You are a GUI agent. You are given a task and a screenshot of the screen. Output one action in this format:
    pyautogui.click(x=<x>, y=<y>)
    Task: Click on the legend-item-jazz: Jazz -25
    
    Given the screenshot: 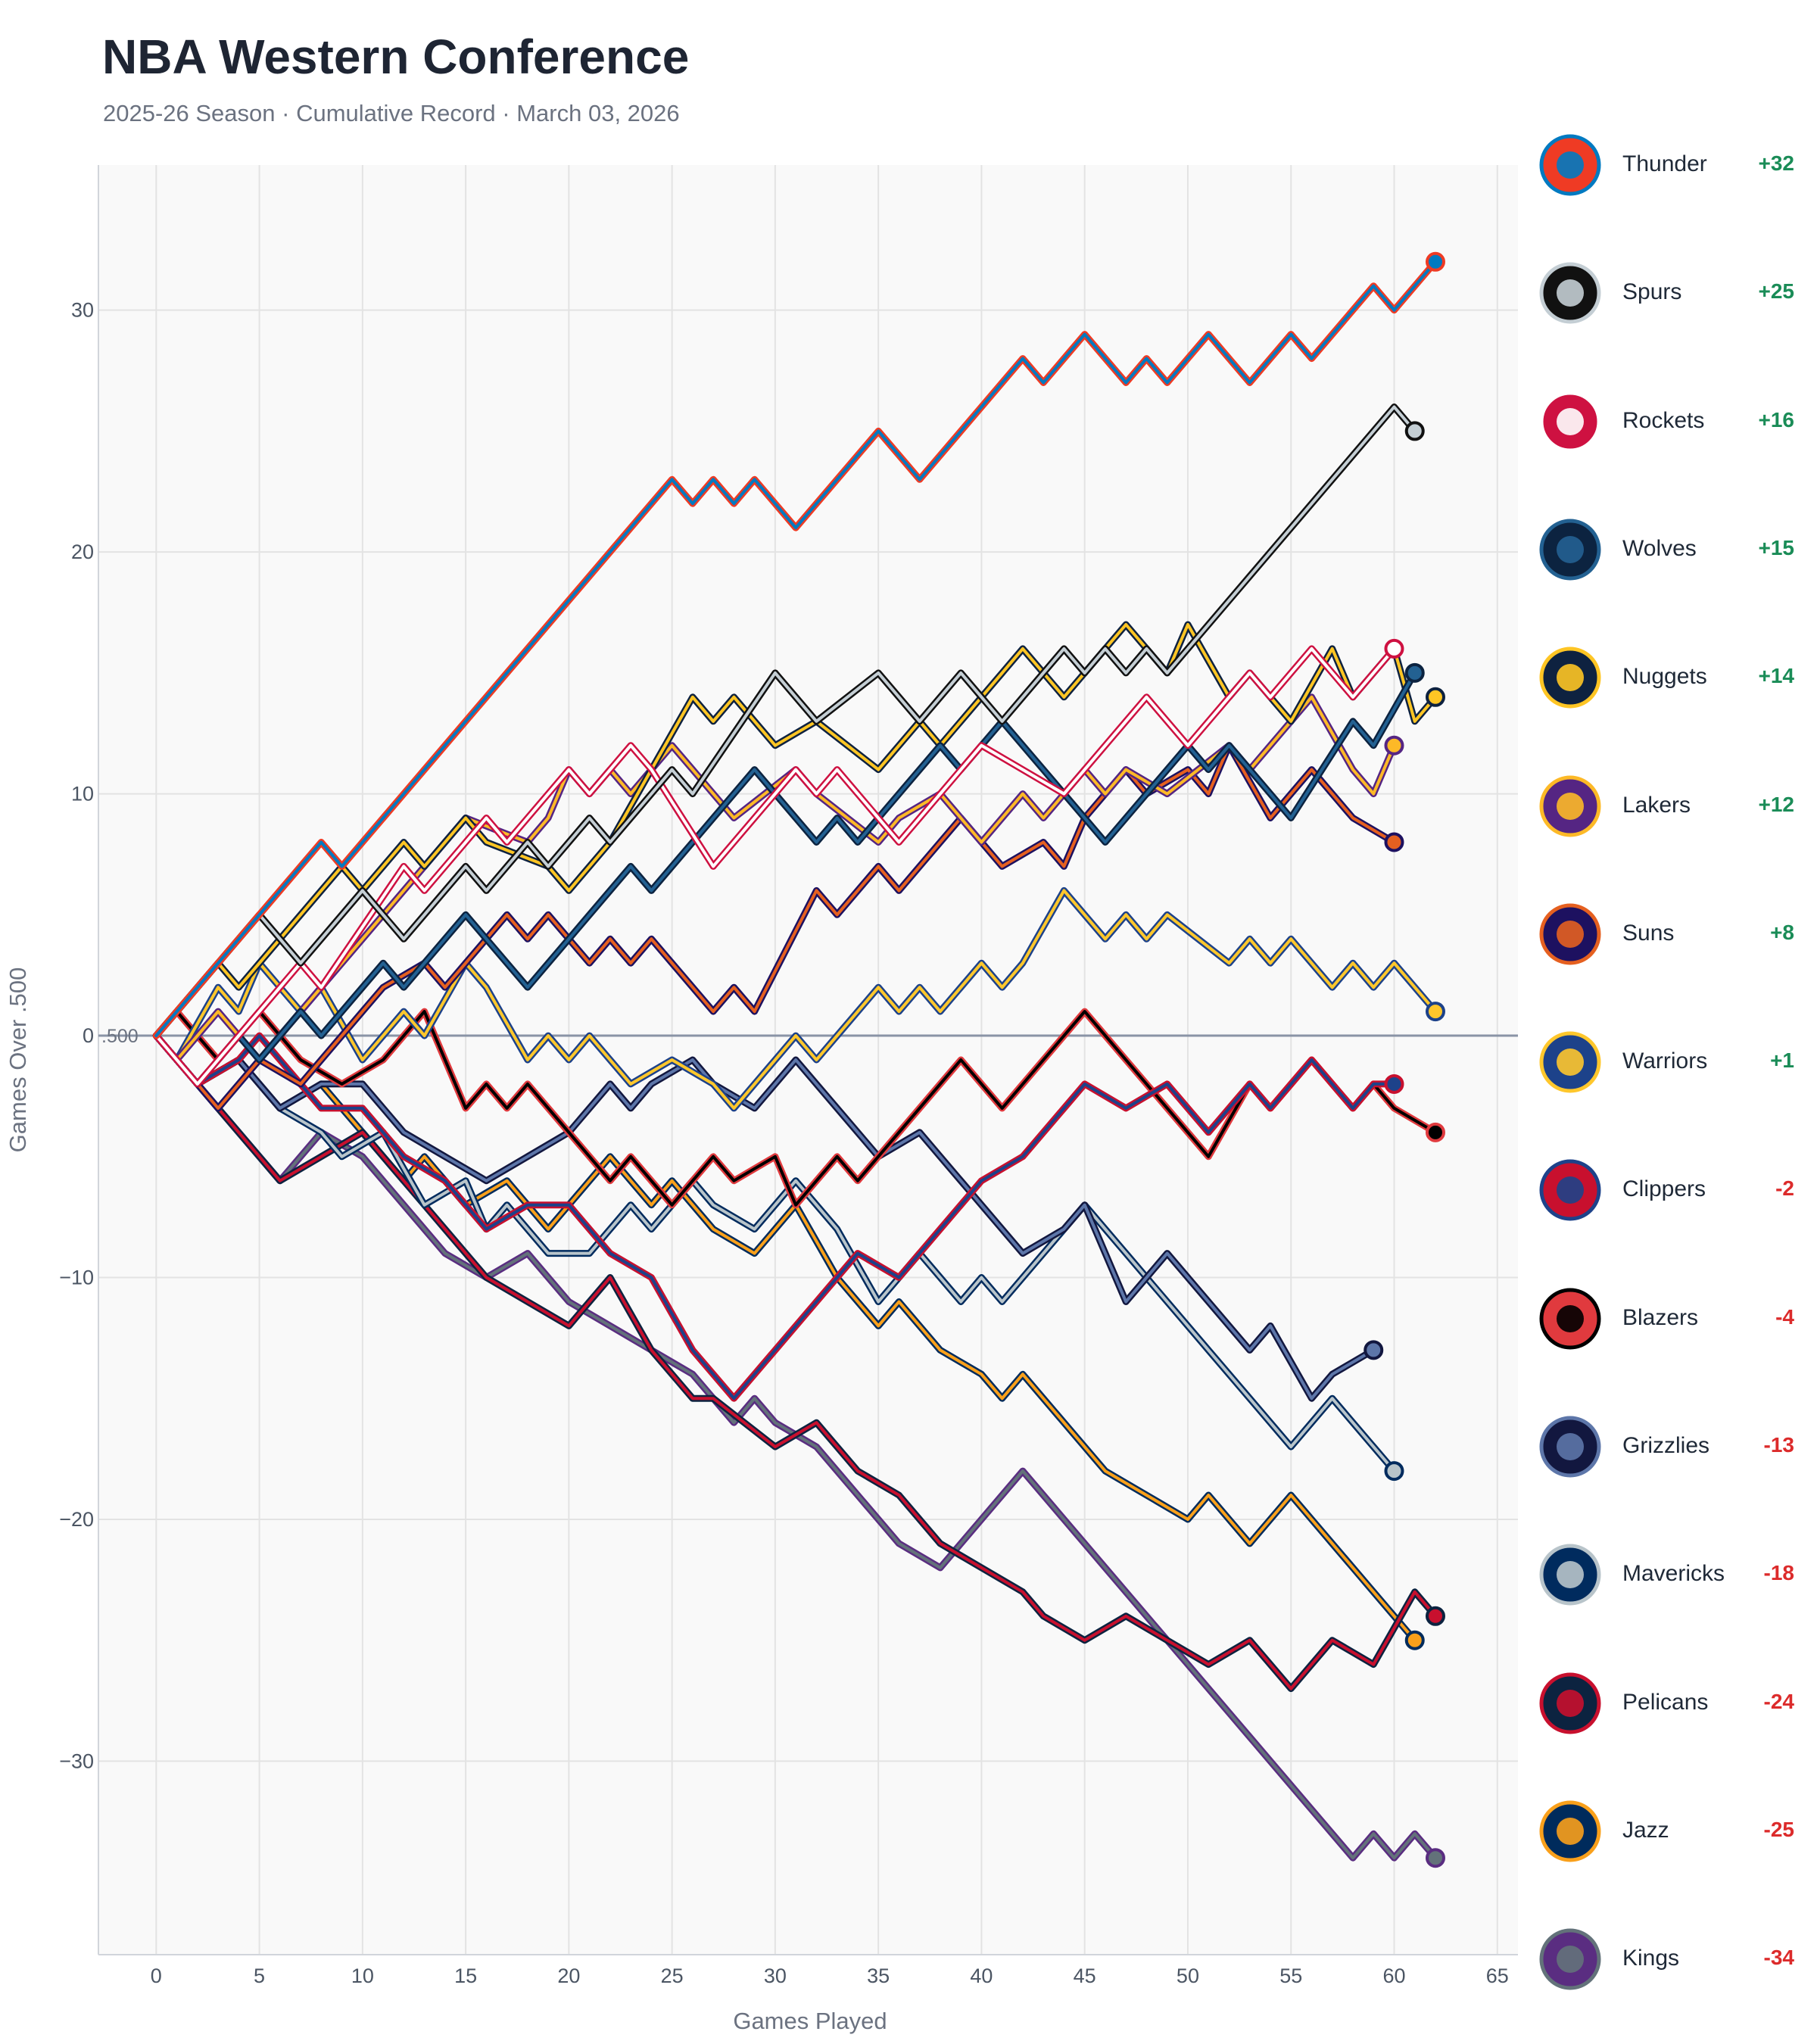 What is the action you would take?
    pyautogui.click(x=1665, y=1832)
    